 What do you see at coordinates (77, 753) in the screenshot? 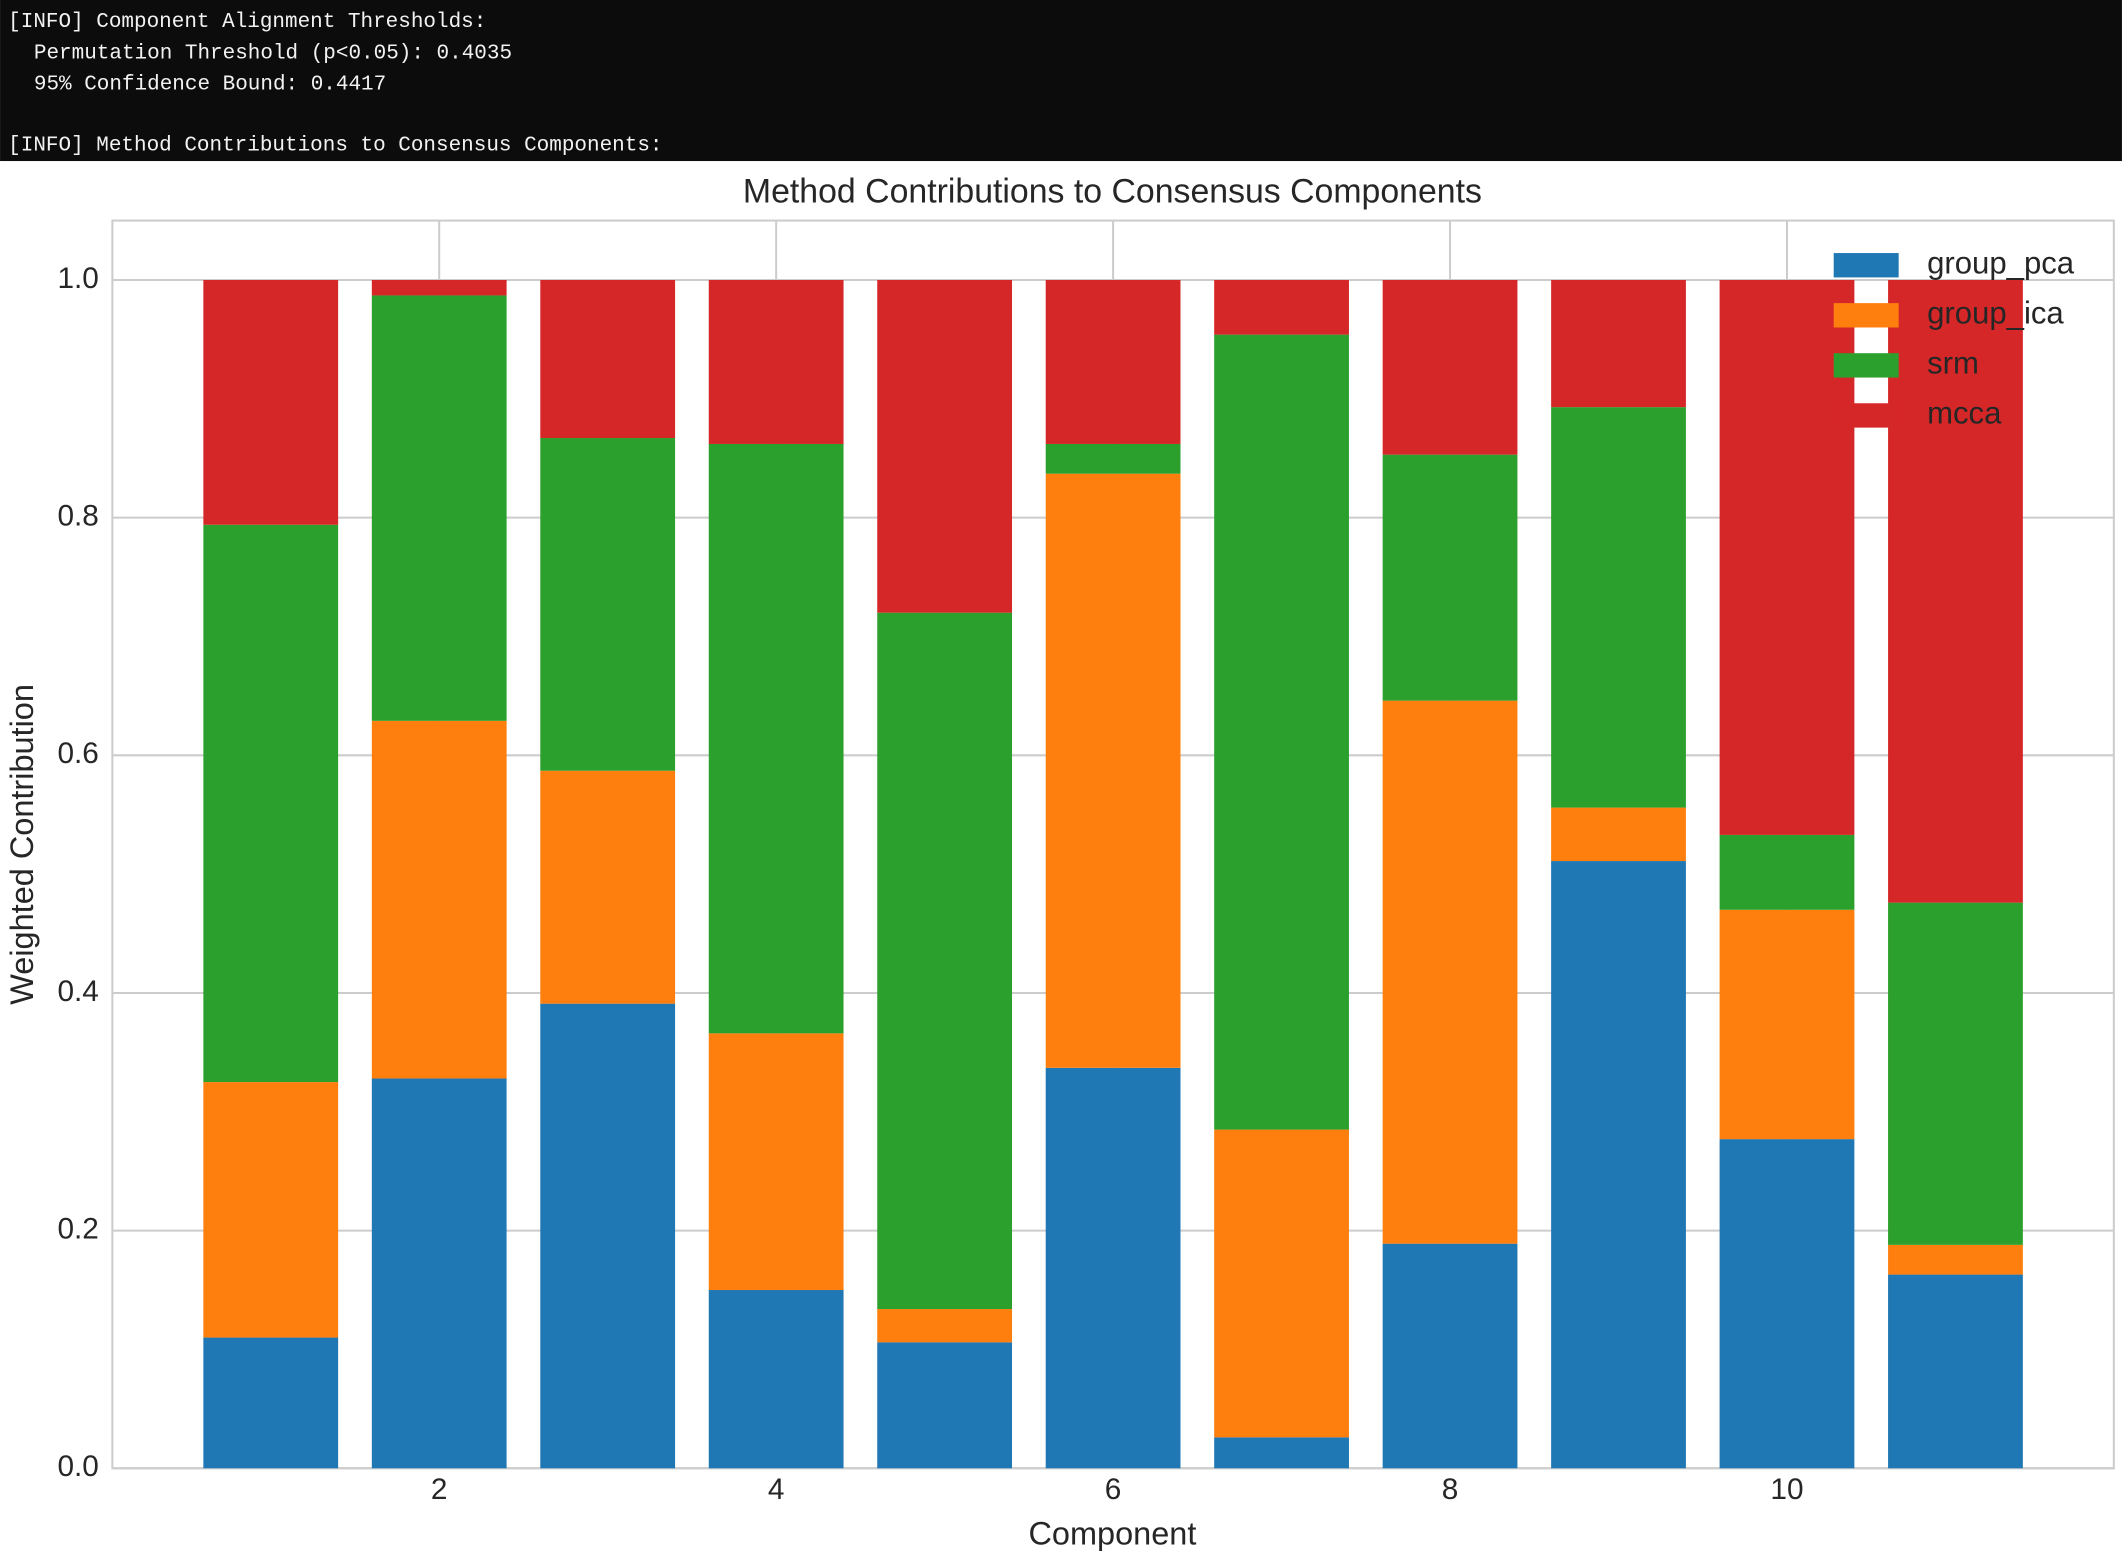
I see `y-tick-label: 0.6` at bounding box center [77, 753].